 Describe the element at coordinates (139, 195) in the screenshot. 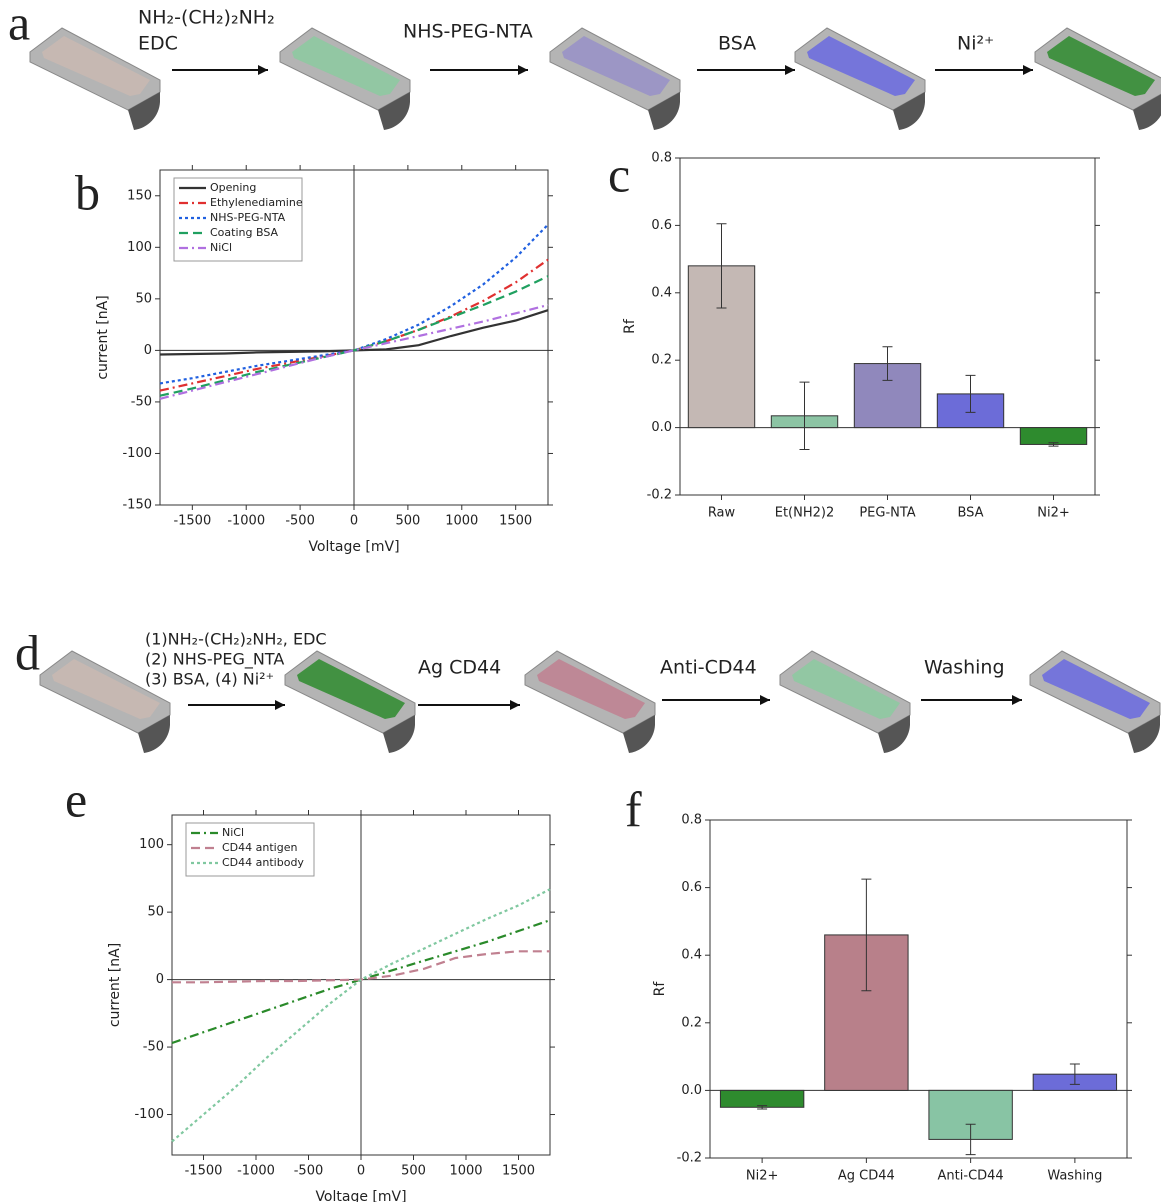

I see `y-tick-label: 150` at that location.